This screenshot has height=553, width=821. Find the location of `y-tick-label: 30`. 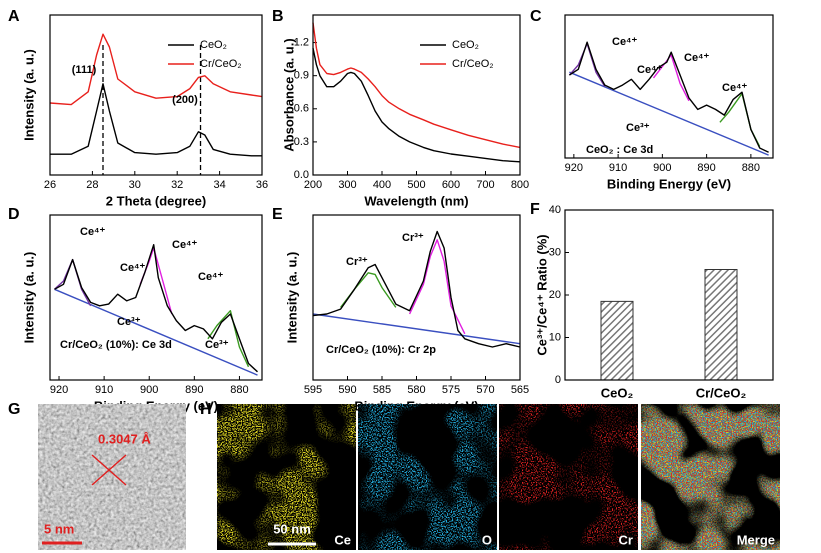

y-tick-label: 30 is located at coordinates (555, 252).